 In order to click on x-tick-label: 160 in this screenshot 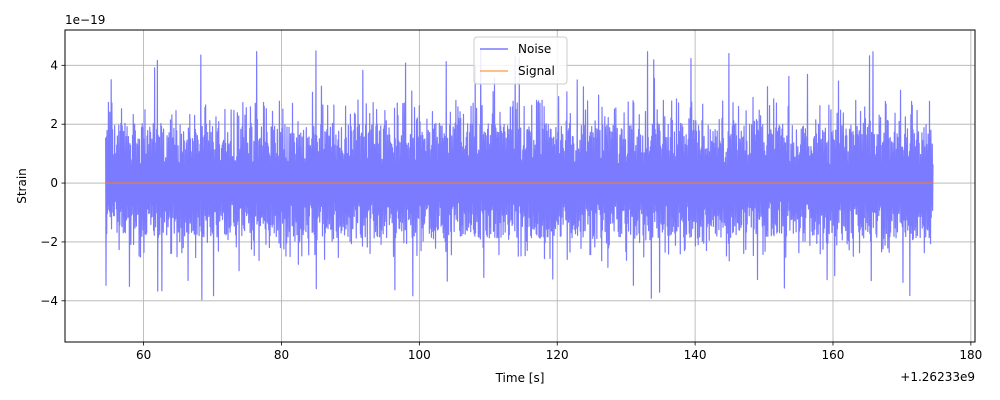, I will do `click(833, 355)`.